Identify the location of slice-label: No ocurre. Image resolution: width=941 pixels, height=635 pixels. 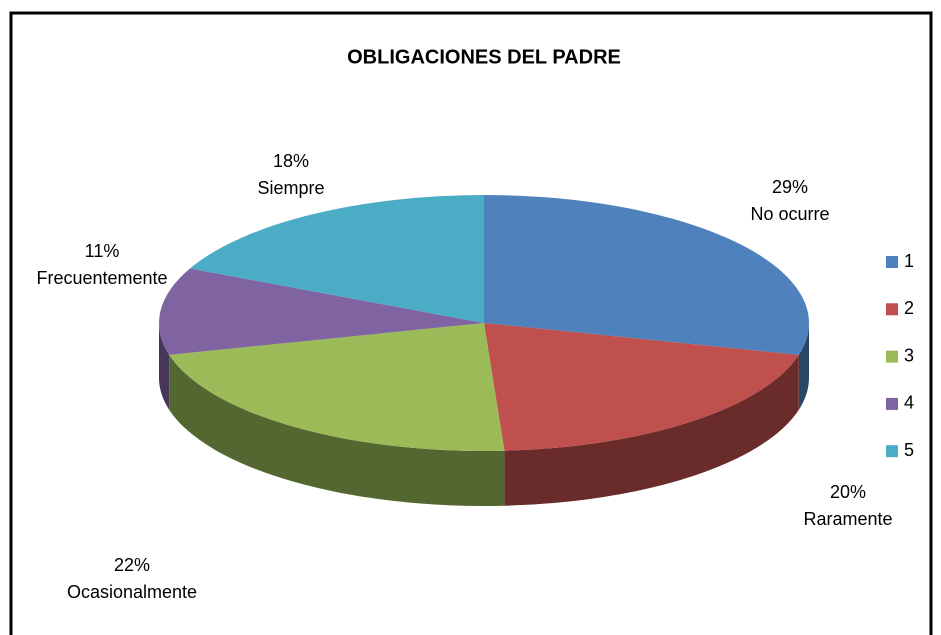
(789, 214).